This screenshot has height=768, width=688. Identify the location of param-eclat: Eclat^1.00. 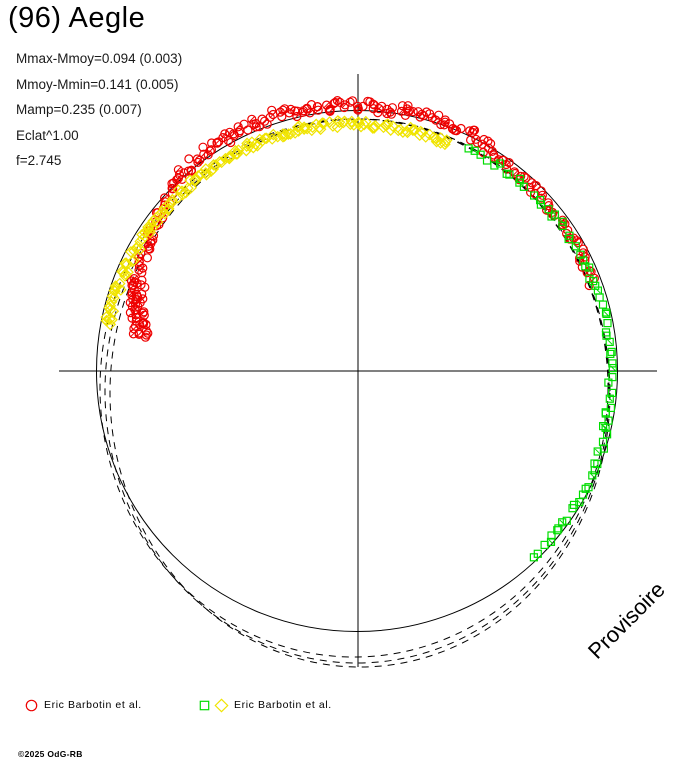
(47, 135).